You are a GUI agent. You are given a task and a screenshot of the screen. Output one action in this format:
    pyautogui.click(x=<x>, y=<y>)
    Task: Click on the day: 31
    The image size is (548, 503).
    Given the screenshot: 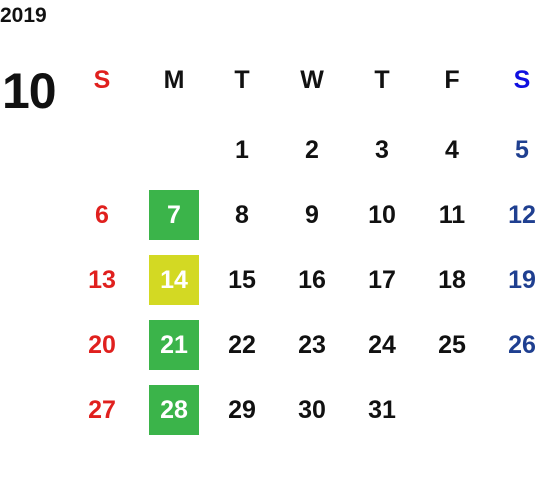 What is the action you would take?
    pyautogui.click(x=382, y=409)
    